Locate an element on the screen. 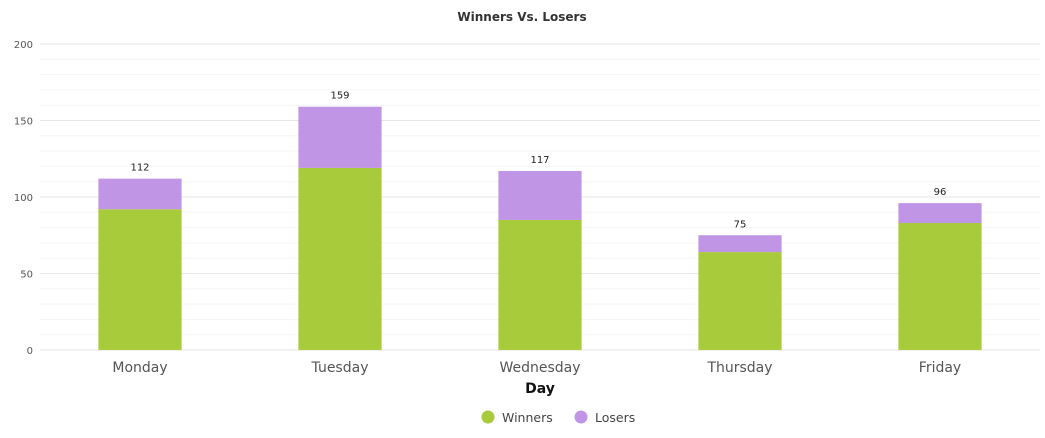  chart-title: Winners Vs. Losers is located at coordinates (521, 17).